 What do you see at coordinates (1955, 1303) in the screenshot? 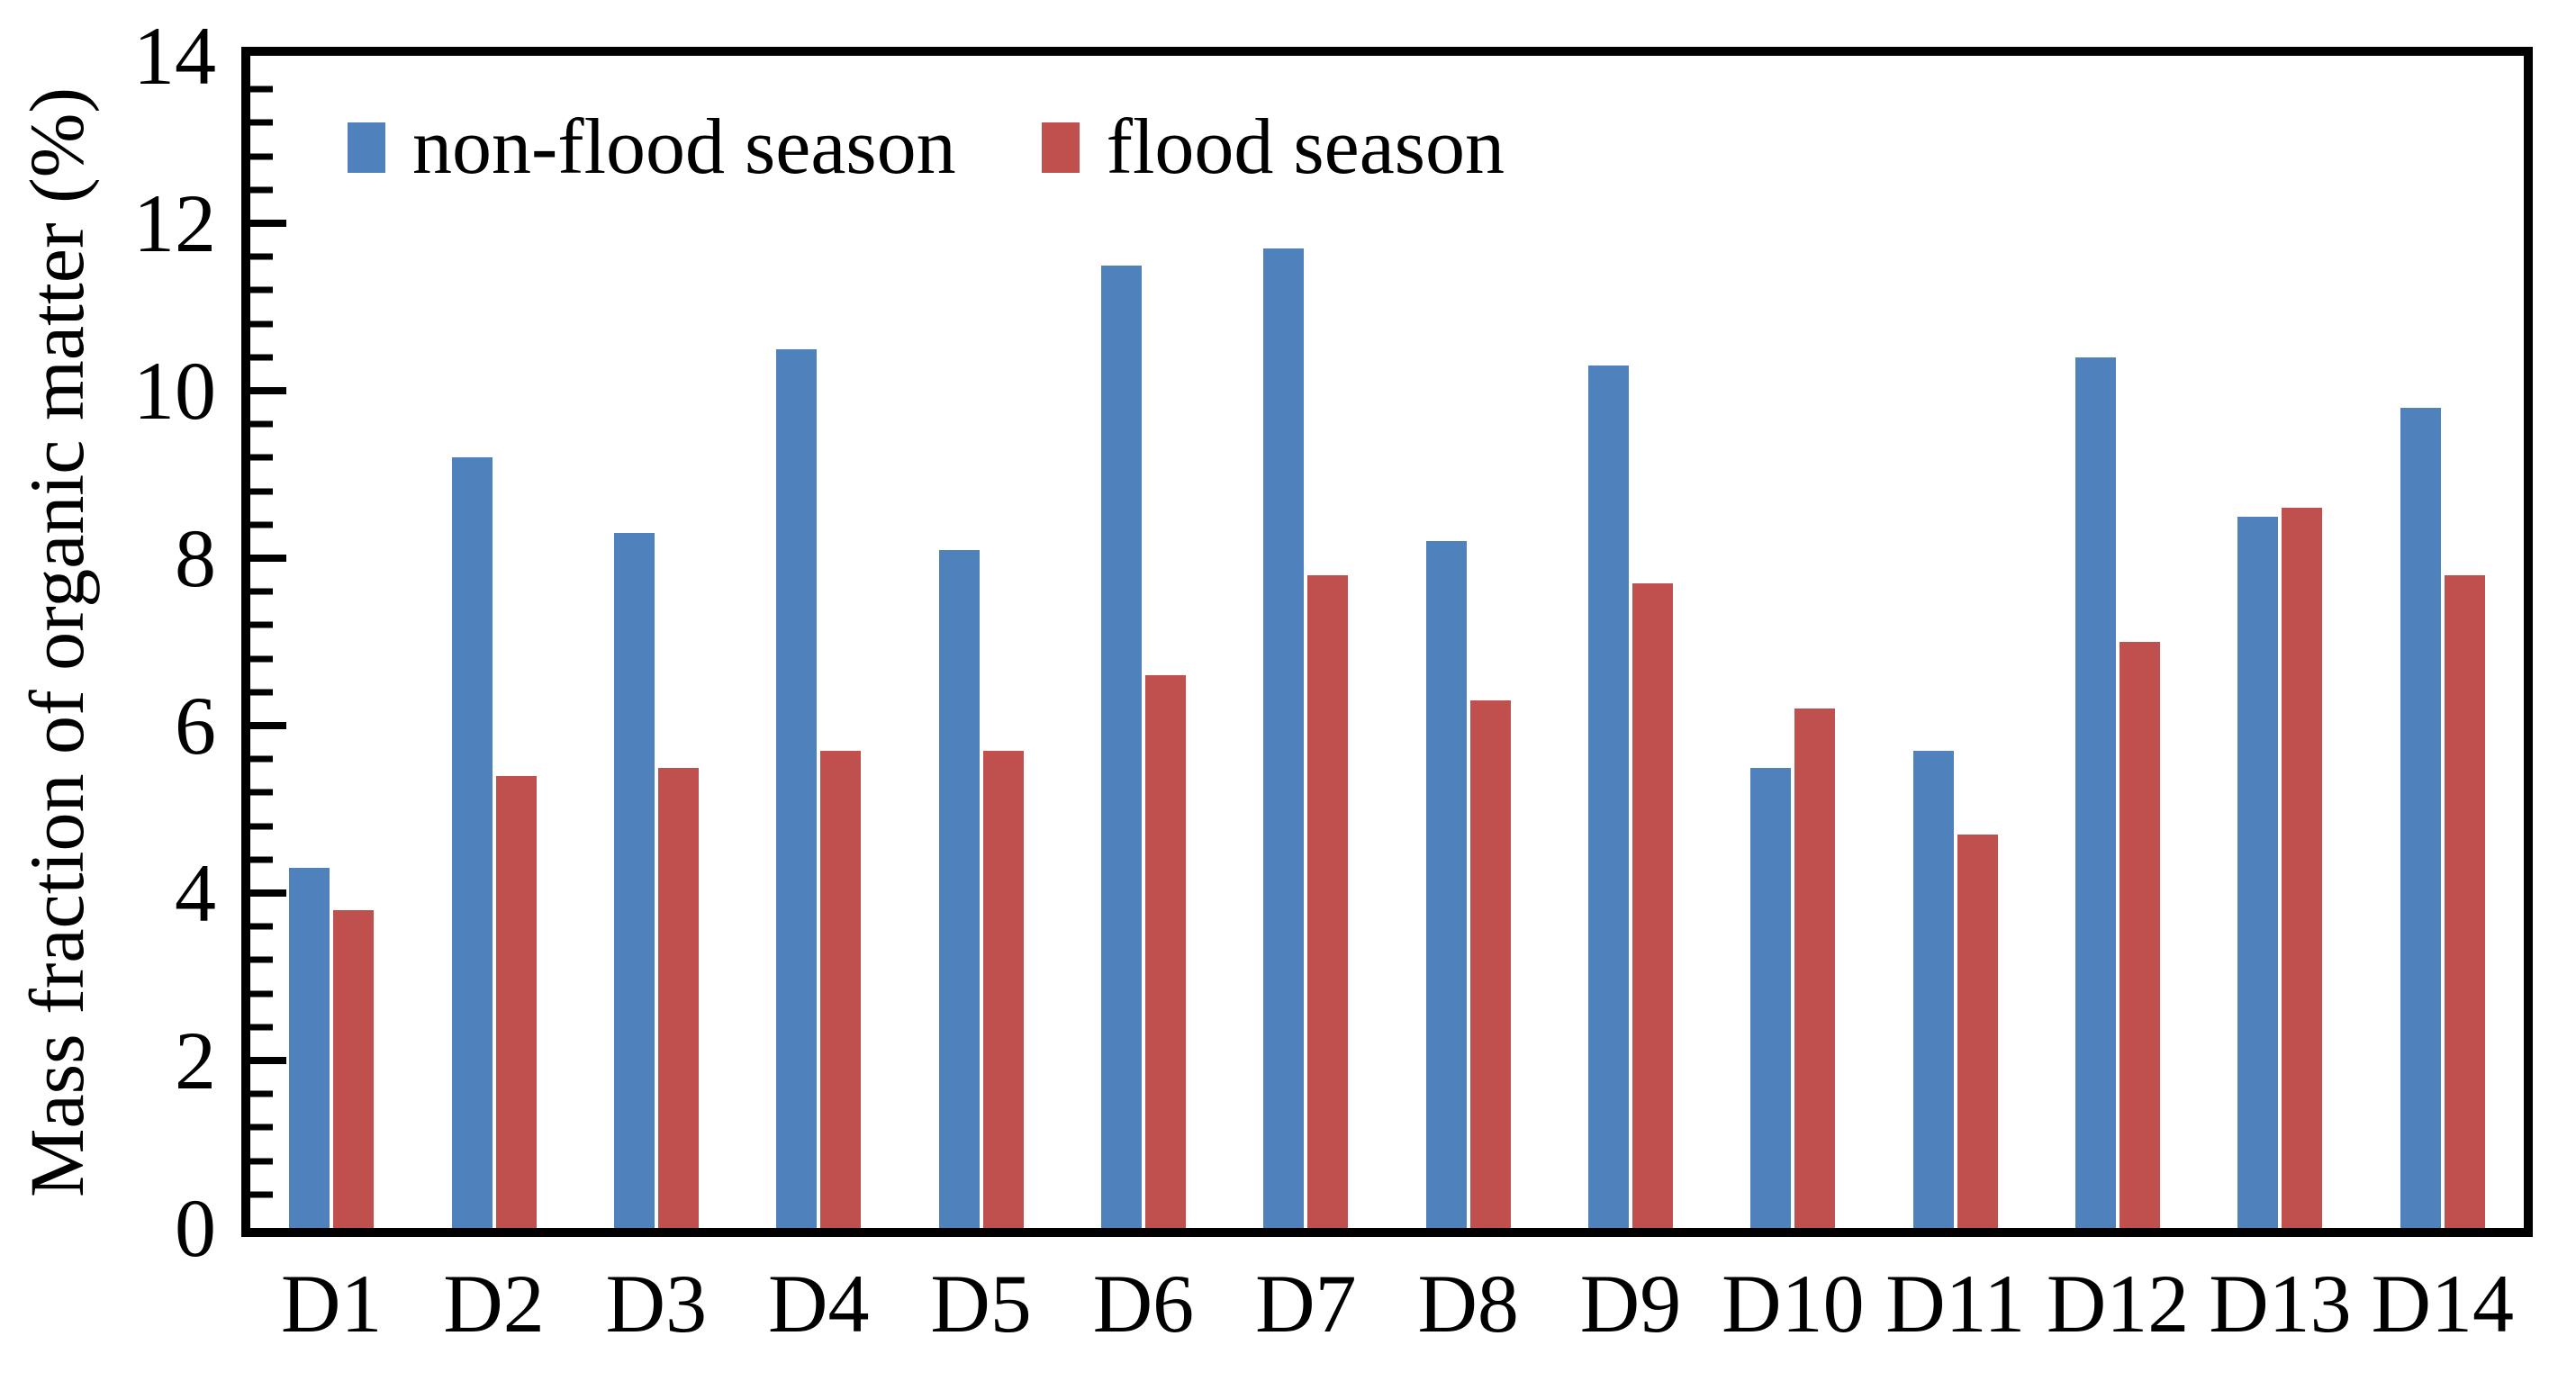
I see `x-axis-label-D11: D11` at bounding box center [1955, 1303].